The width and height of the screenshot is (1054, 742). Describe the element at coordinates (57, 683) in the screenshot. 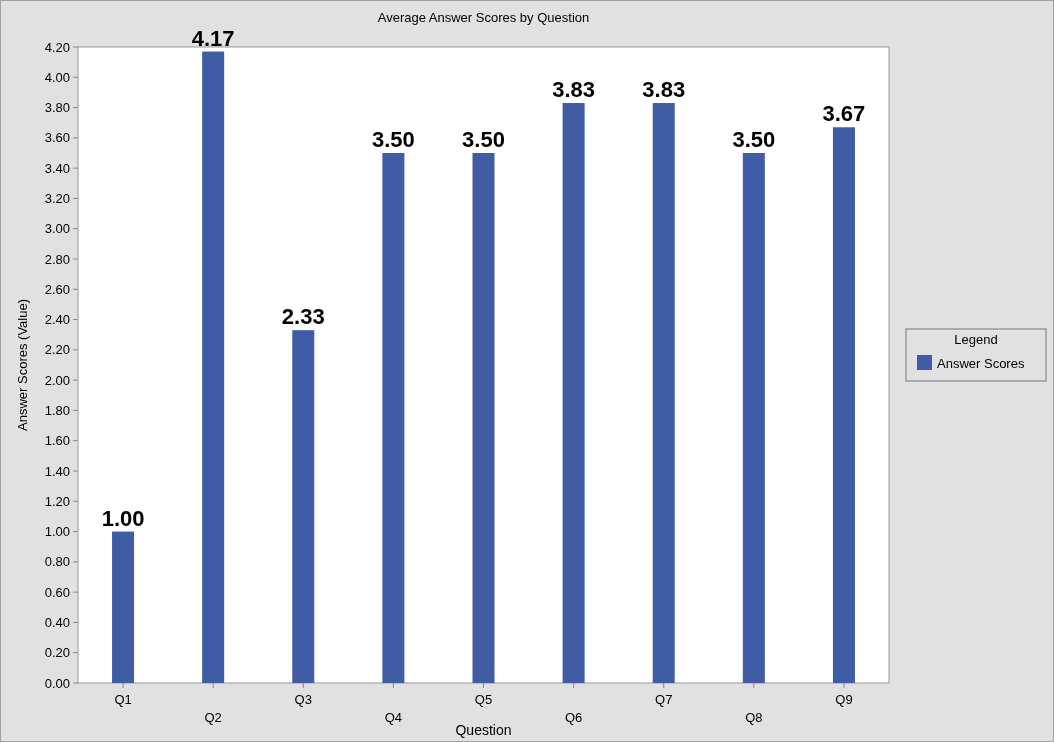

I see `y-tick-label: 0.00` at that location.